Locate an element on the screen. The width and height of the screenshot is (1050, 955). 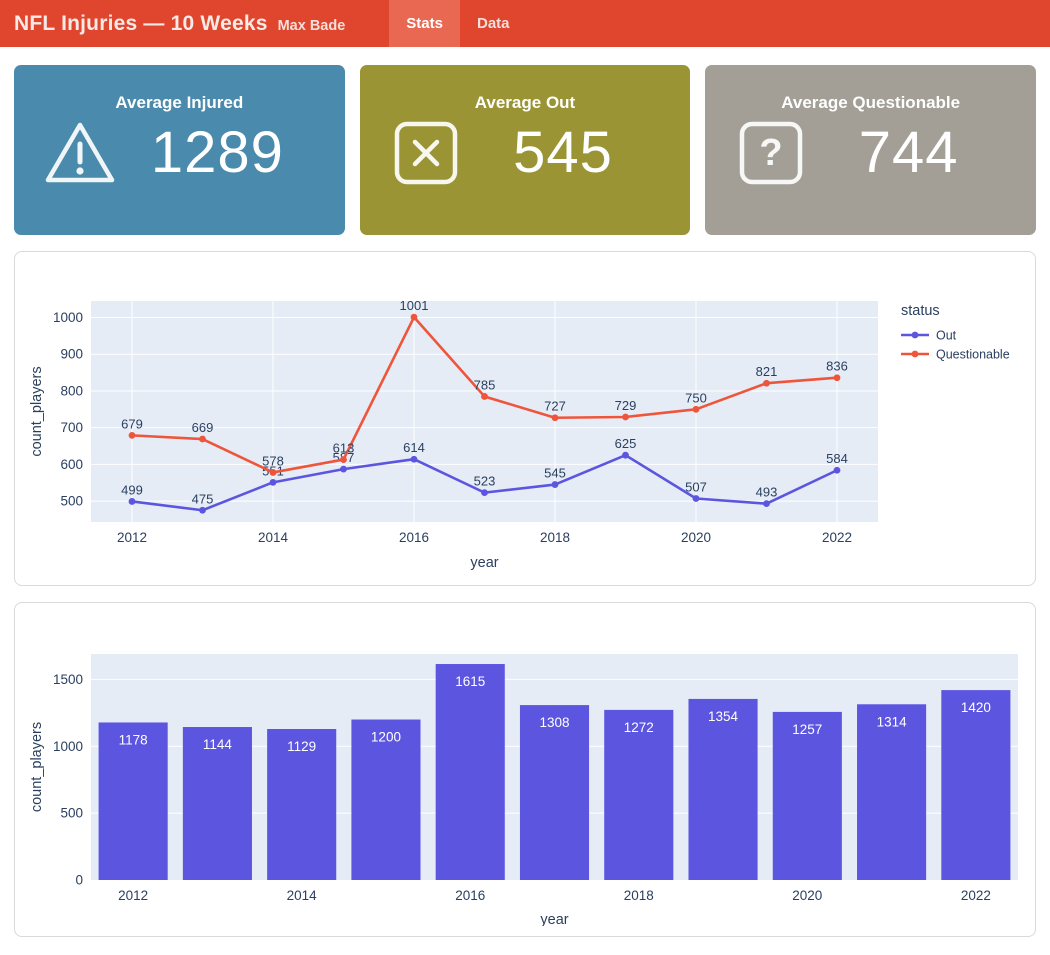
legend-label: Questionable is located at coordinates (973, 355).